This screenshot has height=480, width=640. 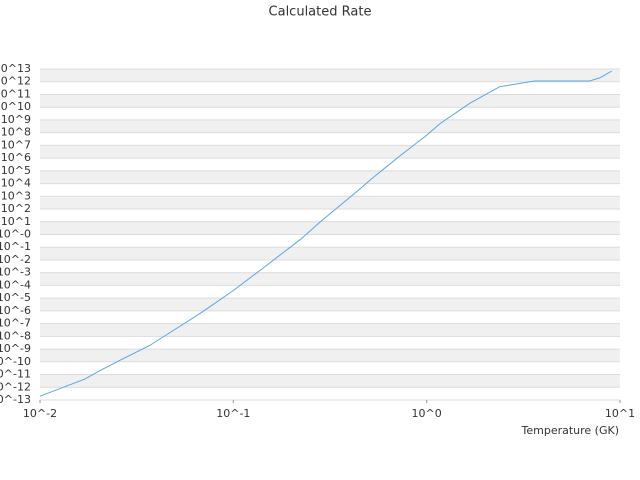 What do you see at coordinates (15, 284) in the screenshot?
I see `y-tick-label: 10^-4` at bounding box center [15, 284].